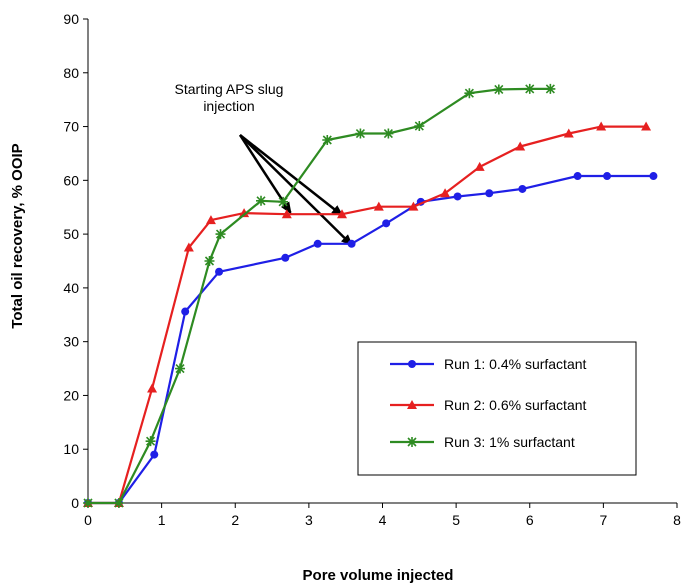 This screenshot has width=682, height=587. What do you see at coordinates (88, 520) in the screenshot?
I see `x-tick-label: 0` at bounding box center [88, 520].